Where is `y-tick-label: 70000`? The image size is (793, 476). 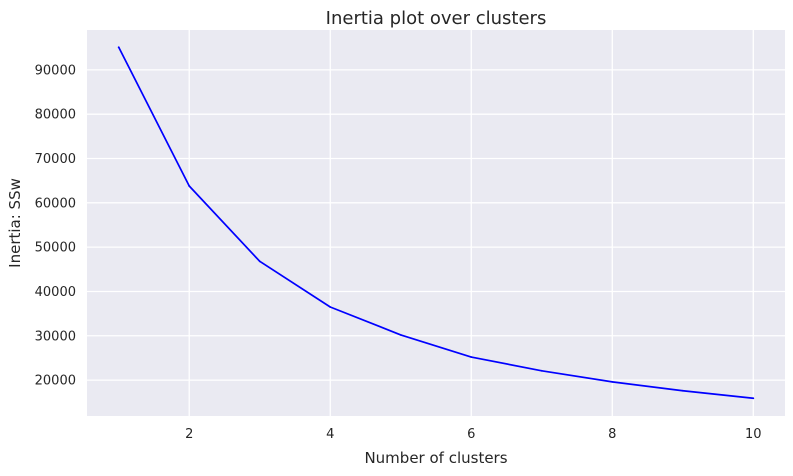
y-tick-label: 70000 is located at coordinates (55, 159).